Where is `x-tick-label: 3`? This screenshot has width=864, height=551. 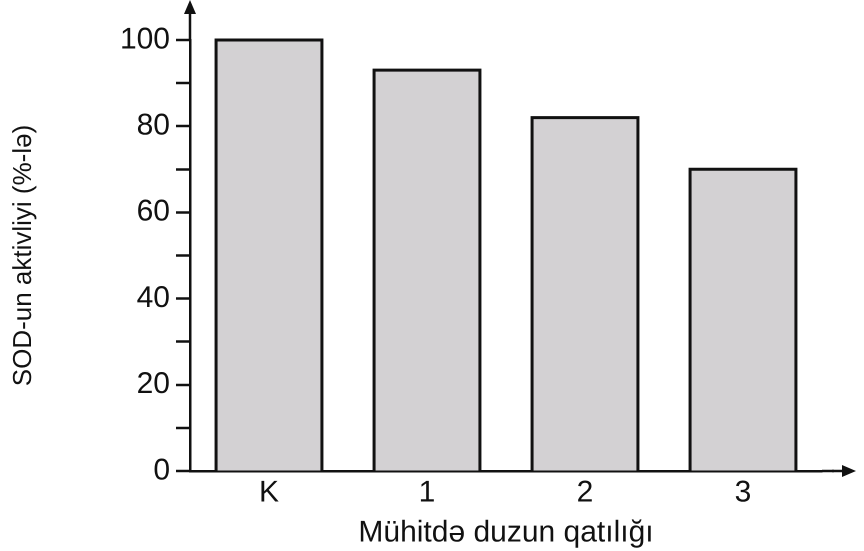
x-tick-label: 3 is located at coordinates (743, 491).